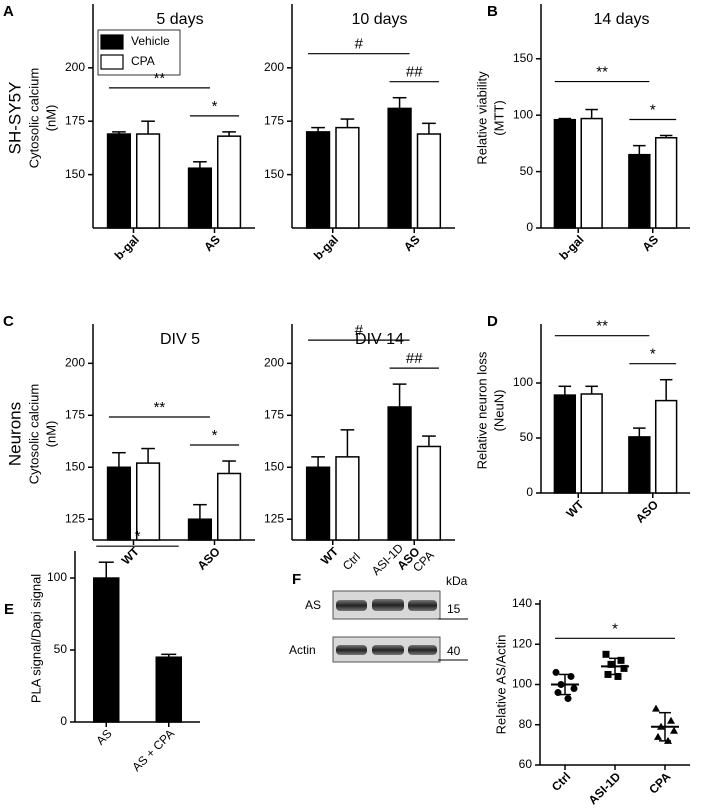 Image resolution: width=709 pixels, height=812 pixels. What do you see at coordinates (498, 411) in the screenshot?
I see `y-axis-label: (NeuN)` at bounding box center [498, 411].